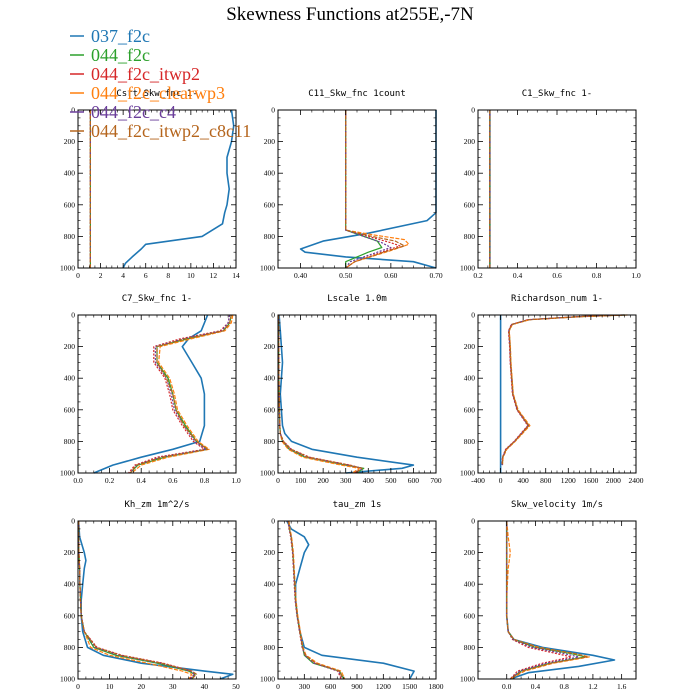 This screenshot has height=700, width=700. What do you see at coordinates (123, 275) in the screenshot?
I see `x-tick-label: 4` at bounding box center [123, 275].